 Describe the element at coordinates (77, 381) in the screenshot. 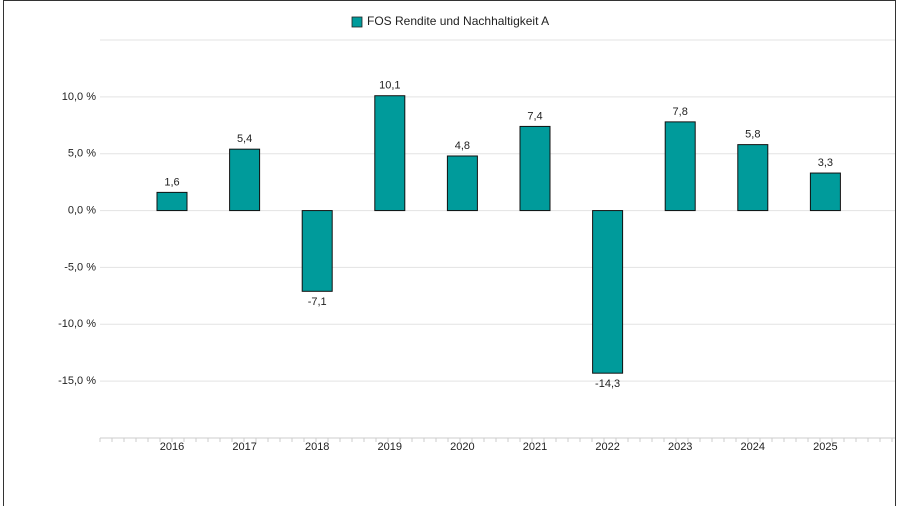

I see `y-tick-label: -15,0 %` at that location.